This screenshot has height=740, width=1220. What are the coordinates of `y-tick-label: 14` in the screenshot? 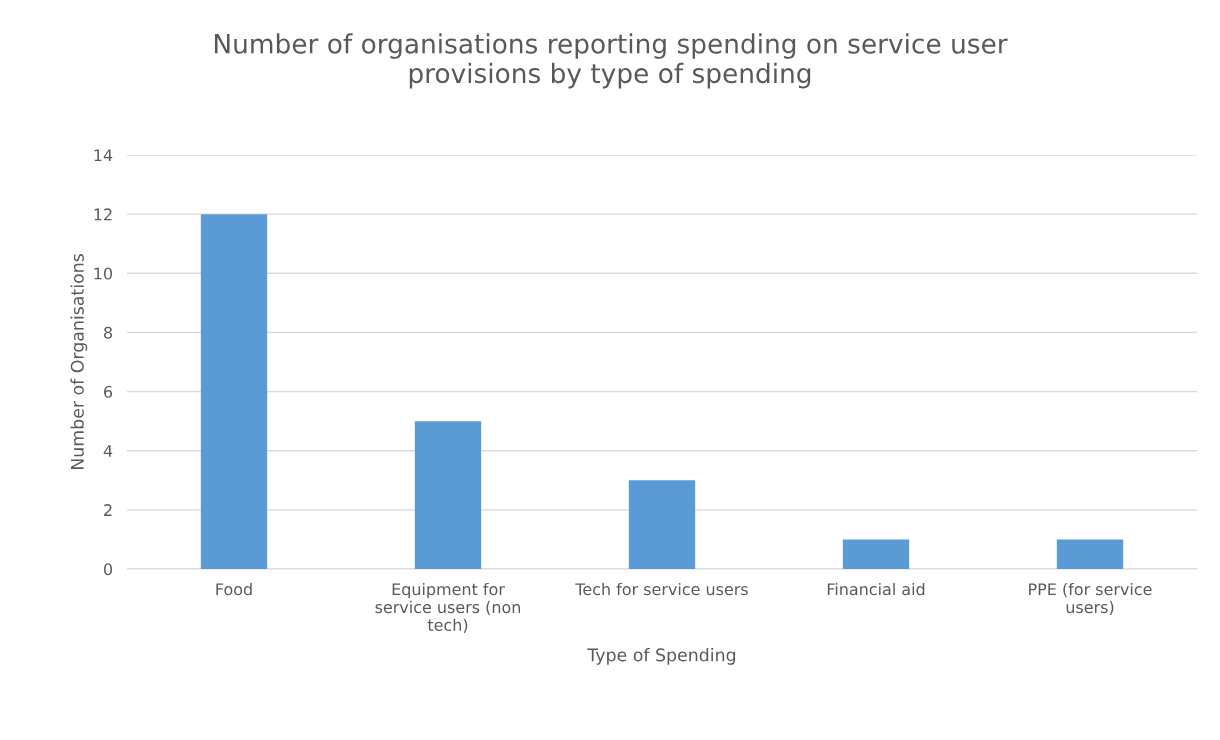 It's located at (103, 155).